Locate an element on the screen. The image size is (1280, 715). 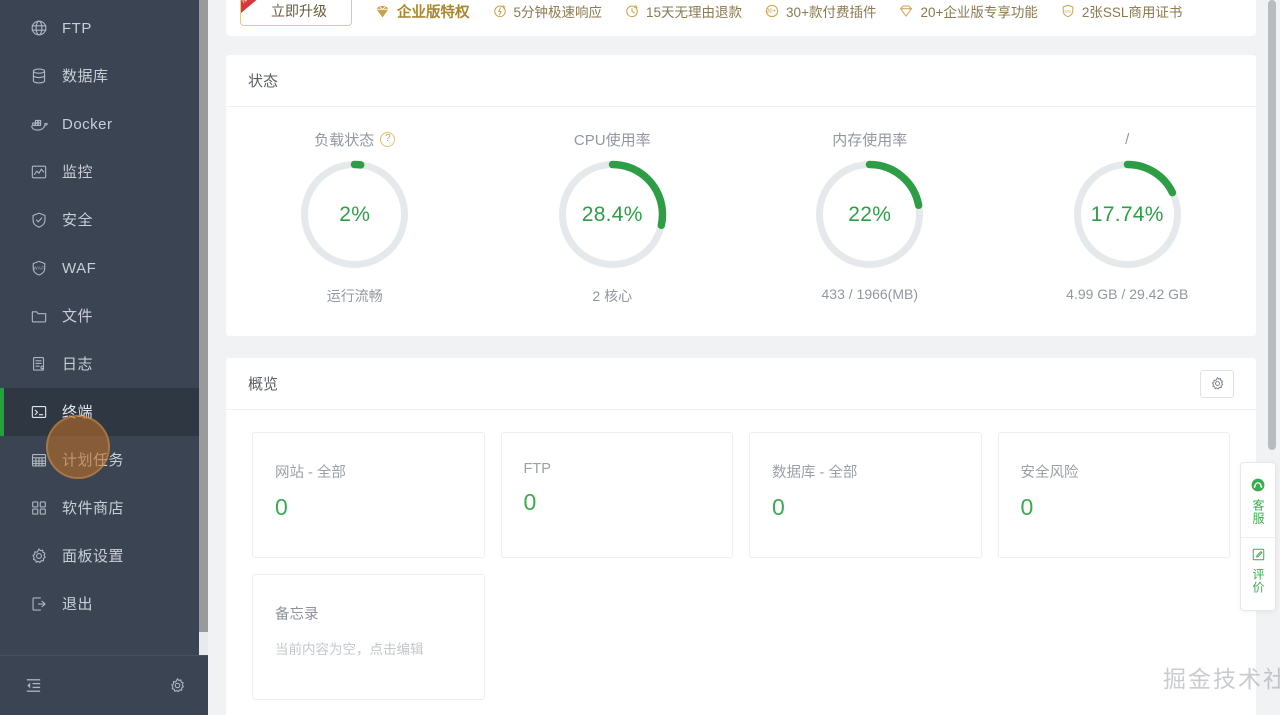
shield-check-icon is located at coordinates (39, 220).